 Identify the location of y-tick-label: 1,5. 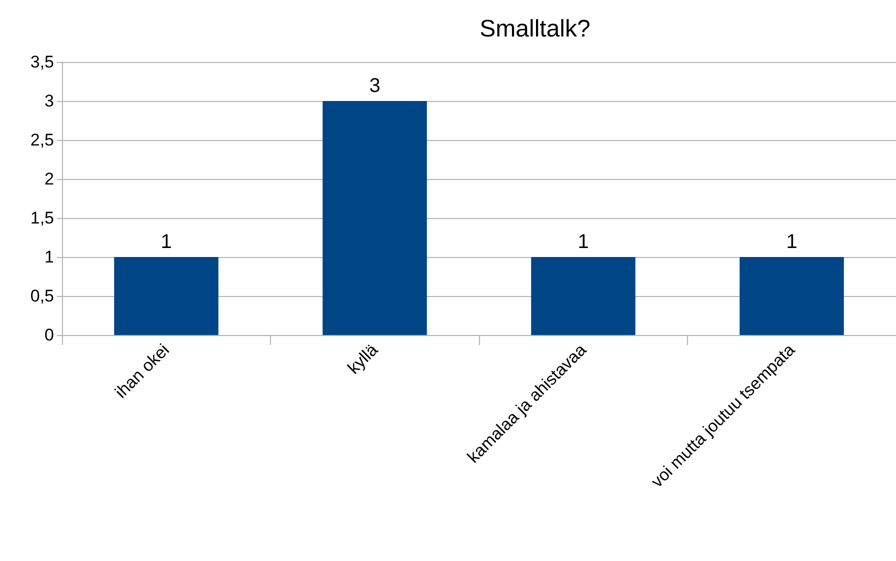
(42, 218).